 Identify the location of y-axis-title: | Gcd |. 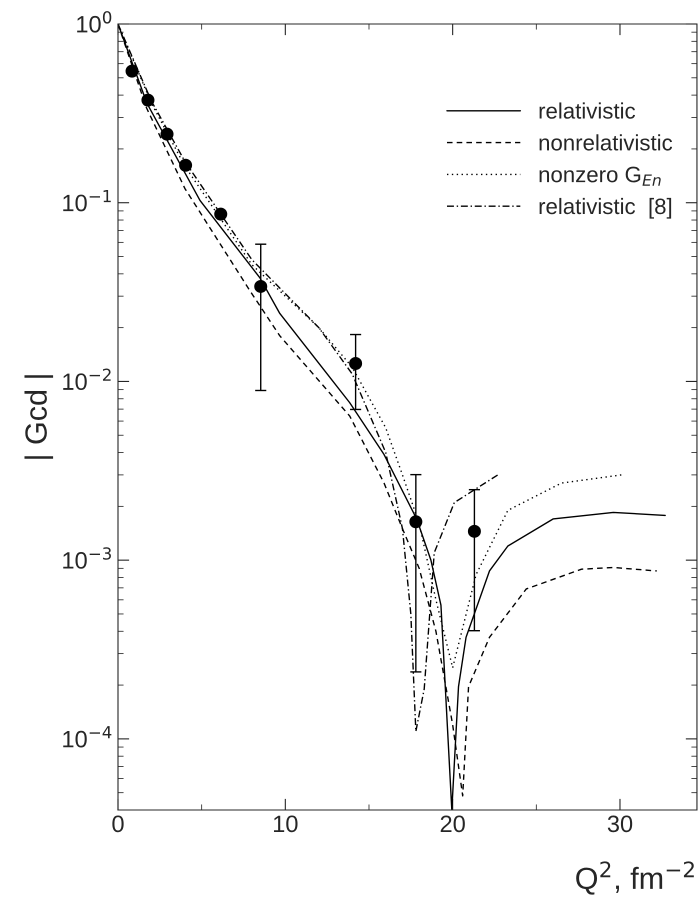
(39, 417).